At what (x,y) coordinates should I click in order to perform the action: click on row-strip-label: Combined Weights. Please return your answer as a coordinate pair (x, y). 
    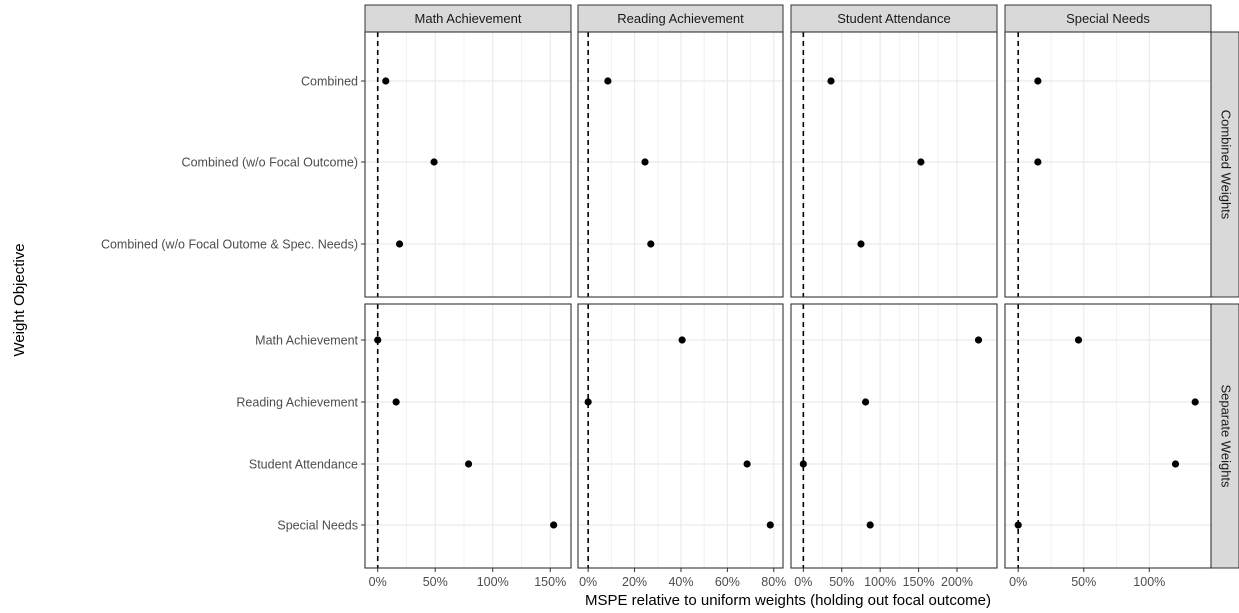
    Looking at the image, I should click on (1226, 165).